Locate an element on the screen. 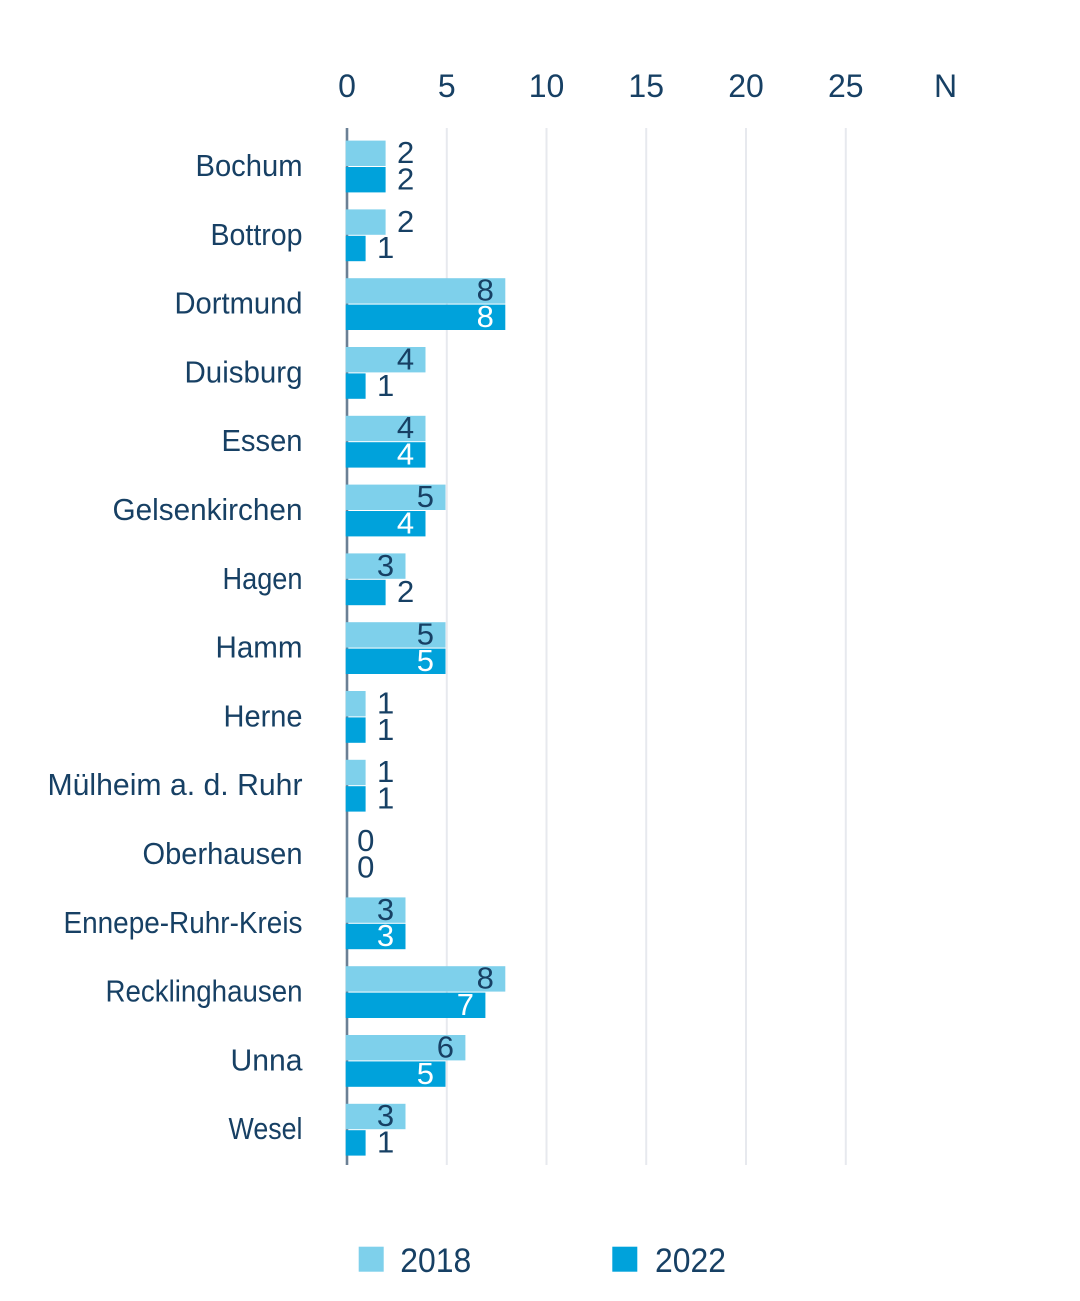 The width and height of the screenshot is (1080, 1301). svg-text: Herne is located at coordinates (263, 715).